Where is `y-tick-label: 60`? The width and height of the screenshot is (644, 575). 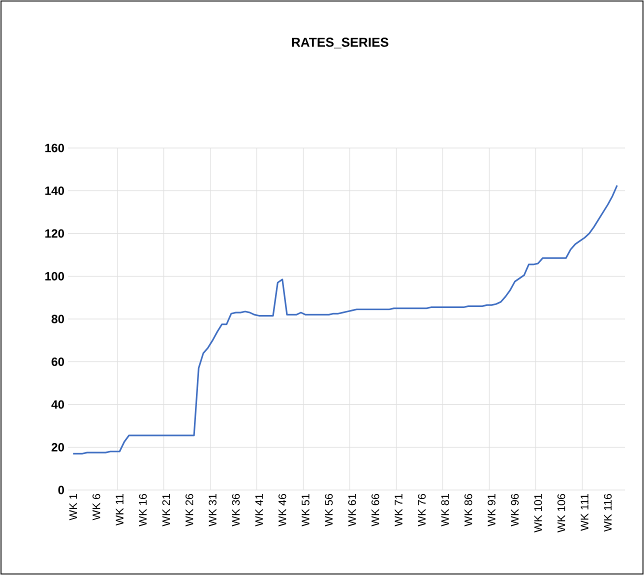
y-tick-label: 60 is located at coordinates (58, 362).